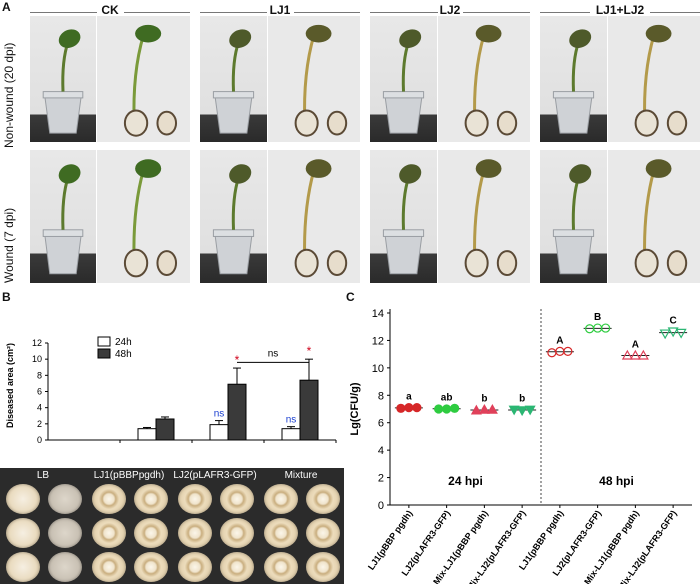  What do you see at coordinates (129, 475) in the screenshot?
I see `disc-label-lj1: LJ1(pBBPpgdh)` at bounding box center [129, 475].